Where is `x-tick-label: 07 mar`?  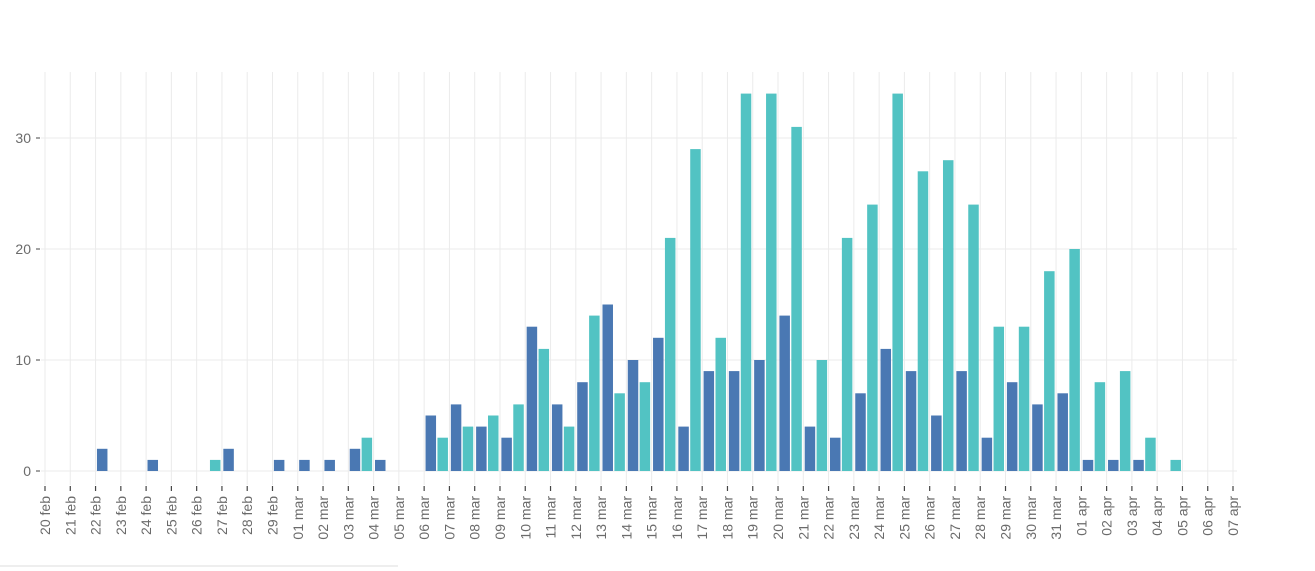 x-tick-label: 07 mar is located at coordinates (449, 518).